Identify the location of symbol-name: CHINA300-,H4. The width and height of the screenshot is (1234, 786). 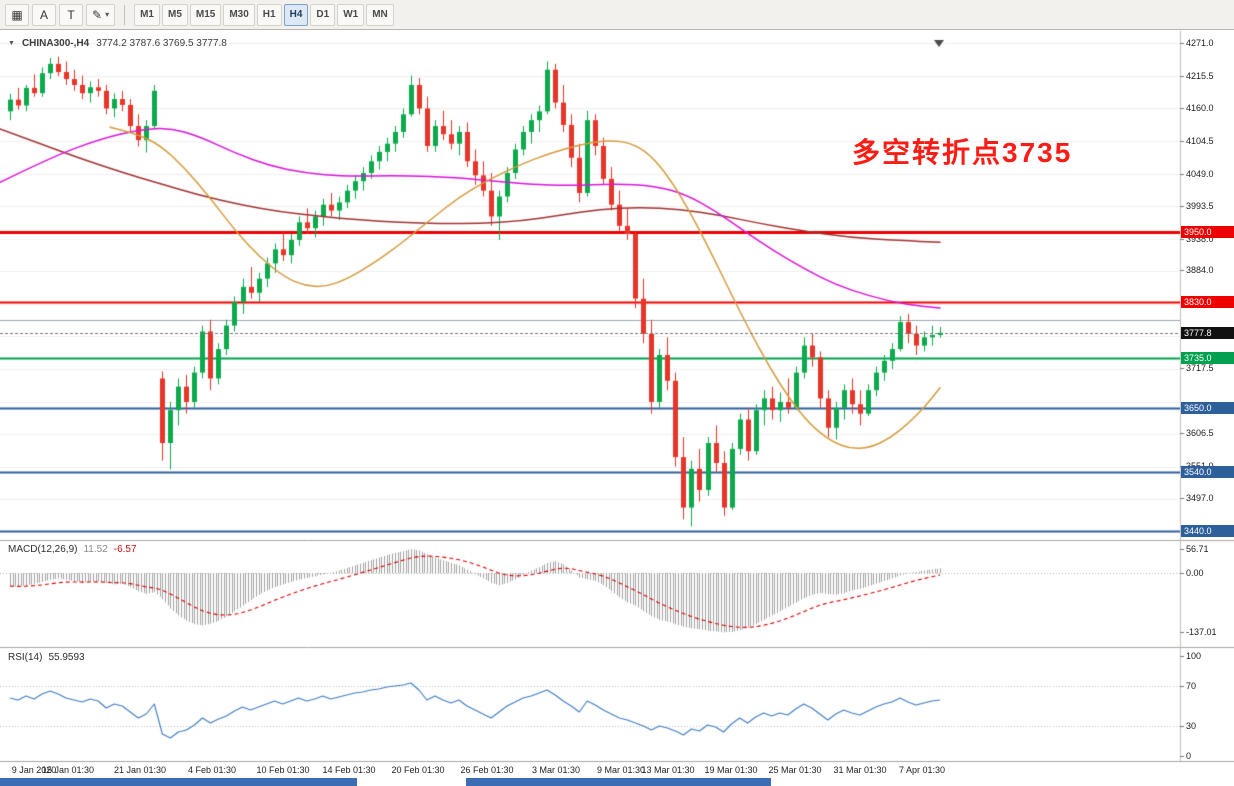
(55, 43).